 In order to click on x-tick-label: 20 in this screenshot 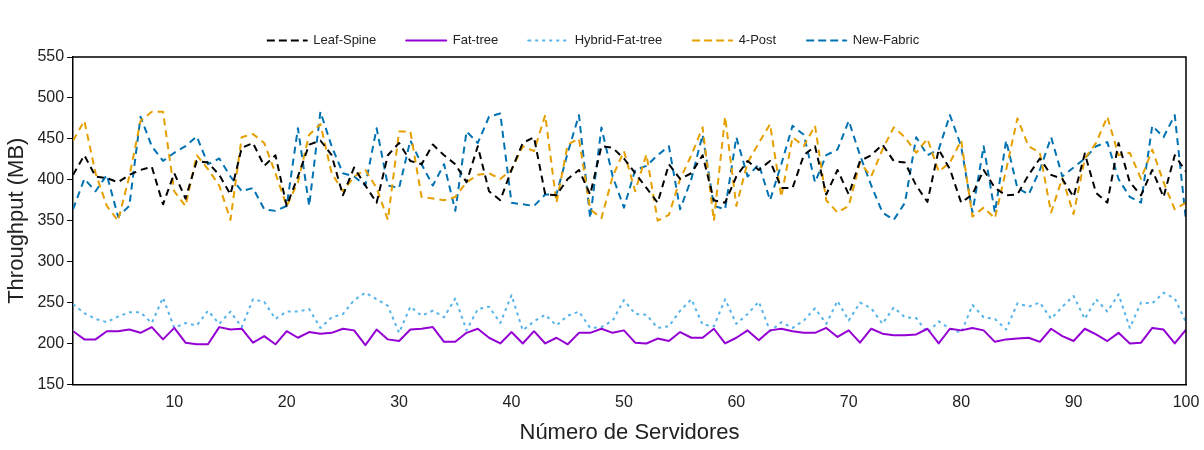, I will do `click(286, 402)`.